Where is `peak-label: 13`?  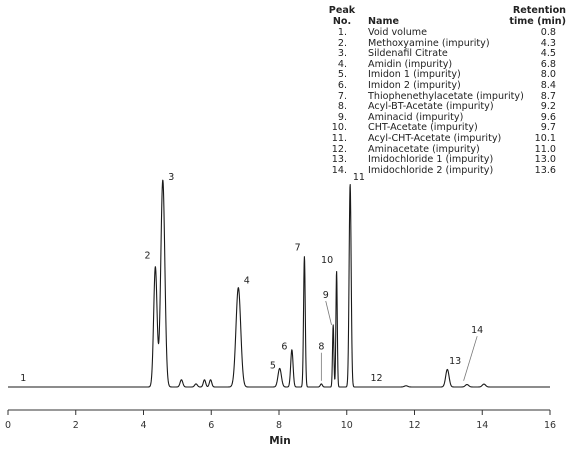
peak-label: 13 is located at coordinates (455, 361).